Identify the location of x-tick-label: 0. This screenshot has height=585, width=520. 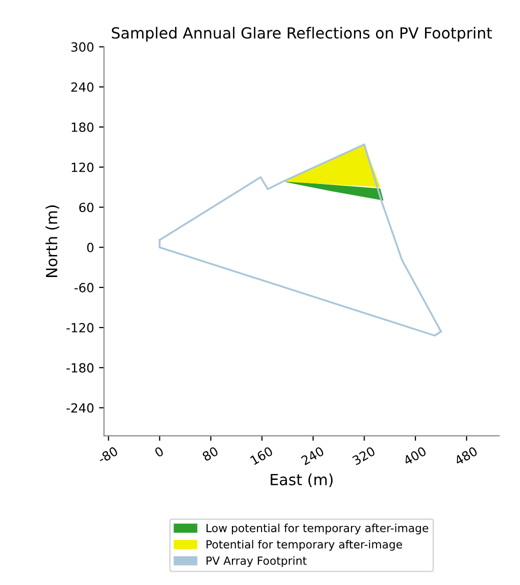
(159, 452).